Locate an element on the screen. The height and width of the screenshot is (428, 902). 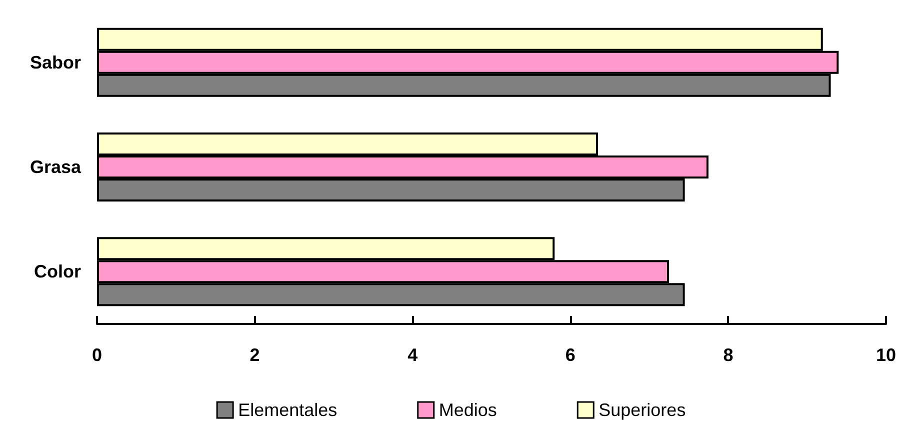
legend-label: Medios is located at coordinates (467, 410).